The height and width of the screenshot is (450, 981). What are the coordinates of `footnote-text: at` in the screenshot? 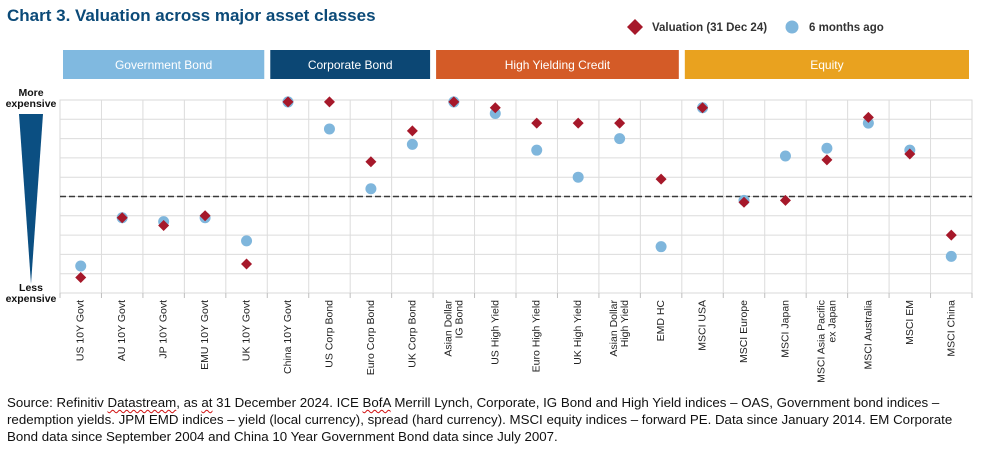 It's located at (207, 402).